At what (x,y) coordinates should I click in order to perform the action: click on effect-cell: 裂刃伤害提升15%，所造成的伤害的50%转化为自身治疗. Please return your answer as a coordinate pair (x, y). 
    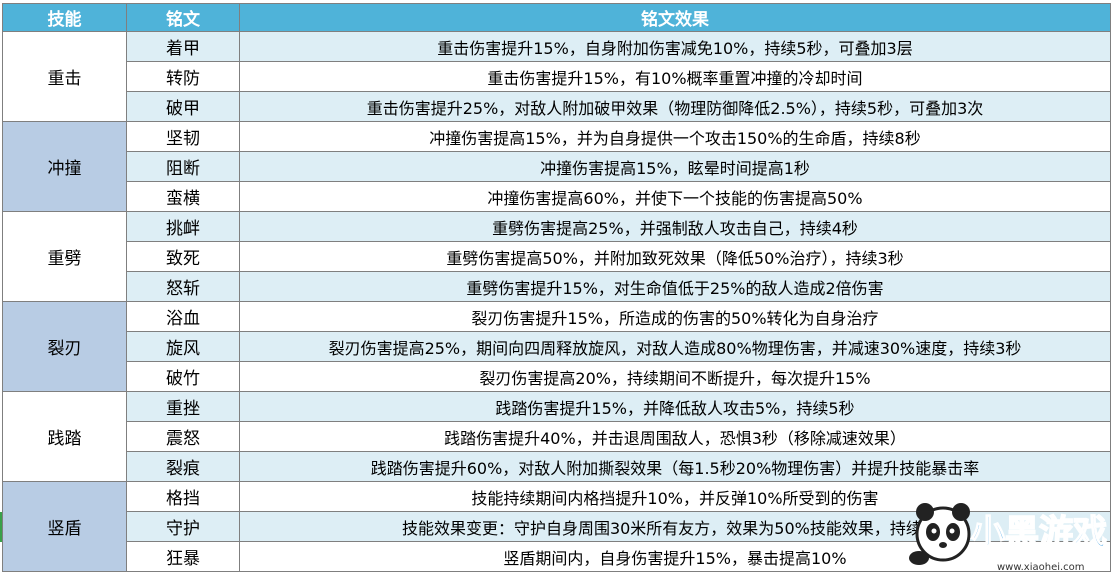
    Looking at the image, I should click on (675, 316).